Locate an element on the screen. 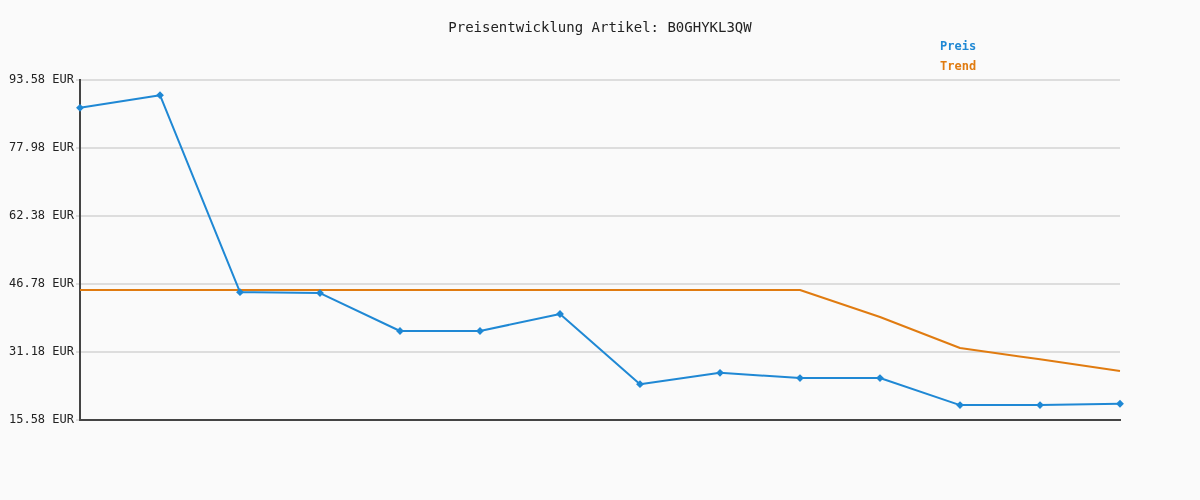 This screenshot has width=1200, height=500. y-tick-label: 15.58 EUR is located at coordinates (41, 419).